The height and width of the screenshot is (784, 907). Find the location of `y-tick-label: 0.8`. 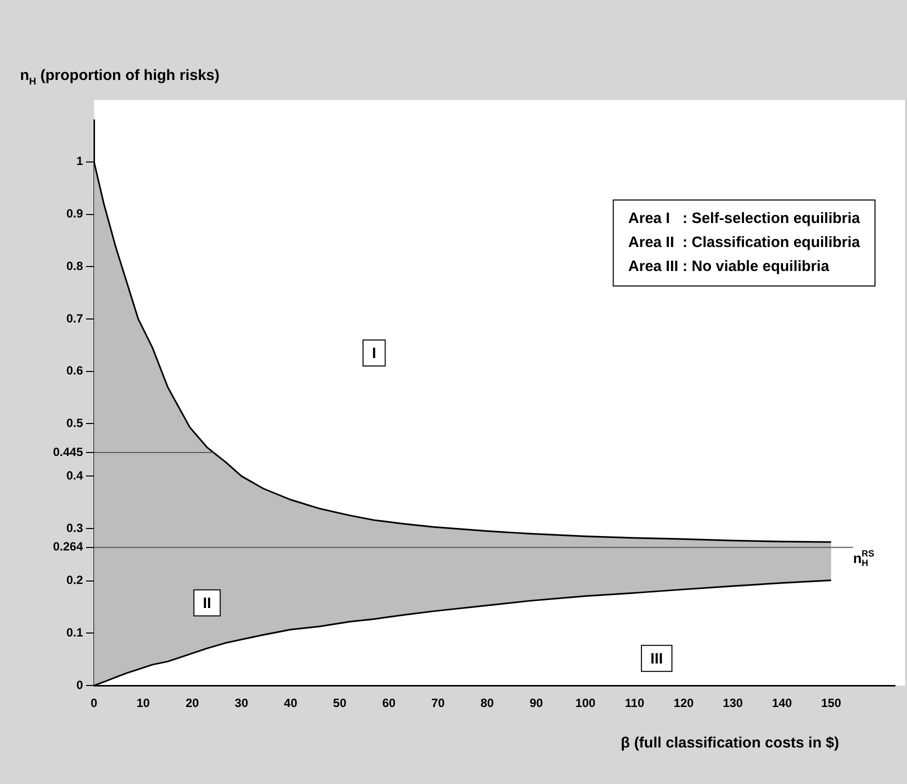

y-tick-label: 0.8 is located at coordinates (75, 265).